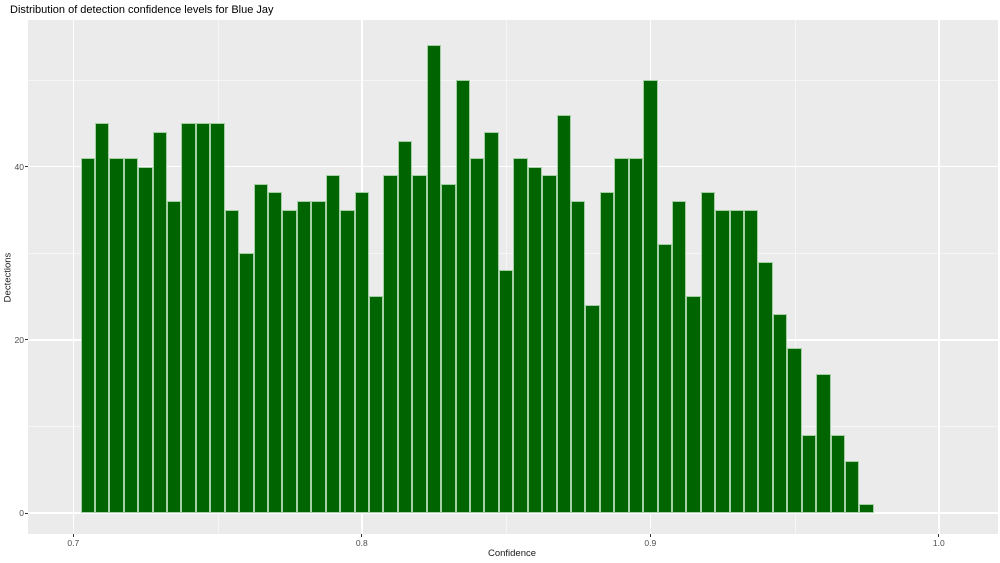  I want to click on y-tick-label: 40, so click(19, 166).